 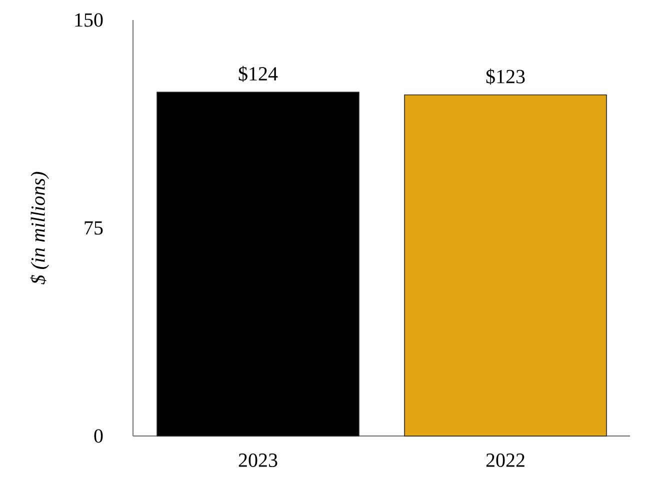 I want to click on y-axis-title: $ (in millions), so click(x=39, y=228).